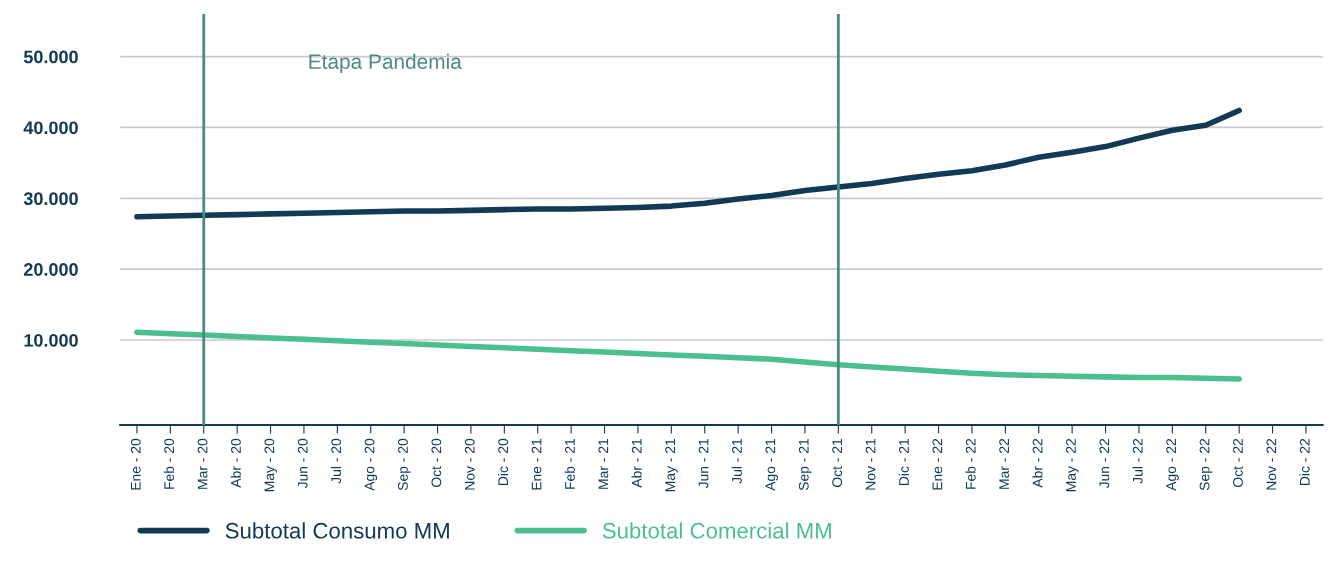 This screenshot has height=563, width=1336. What do you see at coordinates (51, 340) in the screenshot?
I see `y-tick-label: 10.000` at bounding box center [51, 340].